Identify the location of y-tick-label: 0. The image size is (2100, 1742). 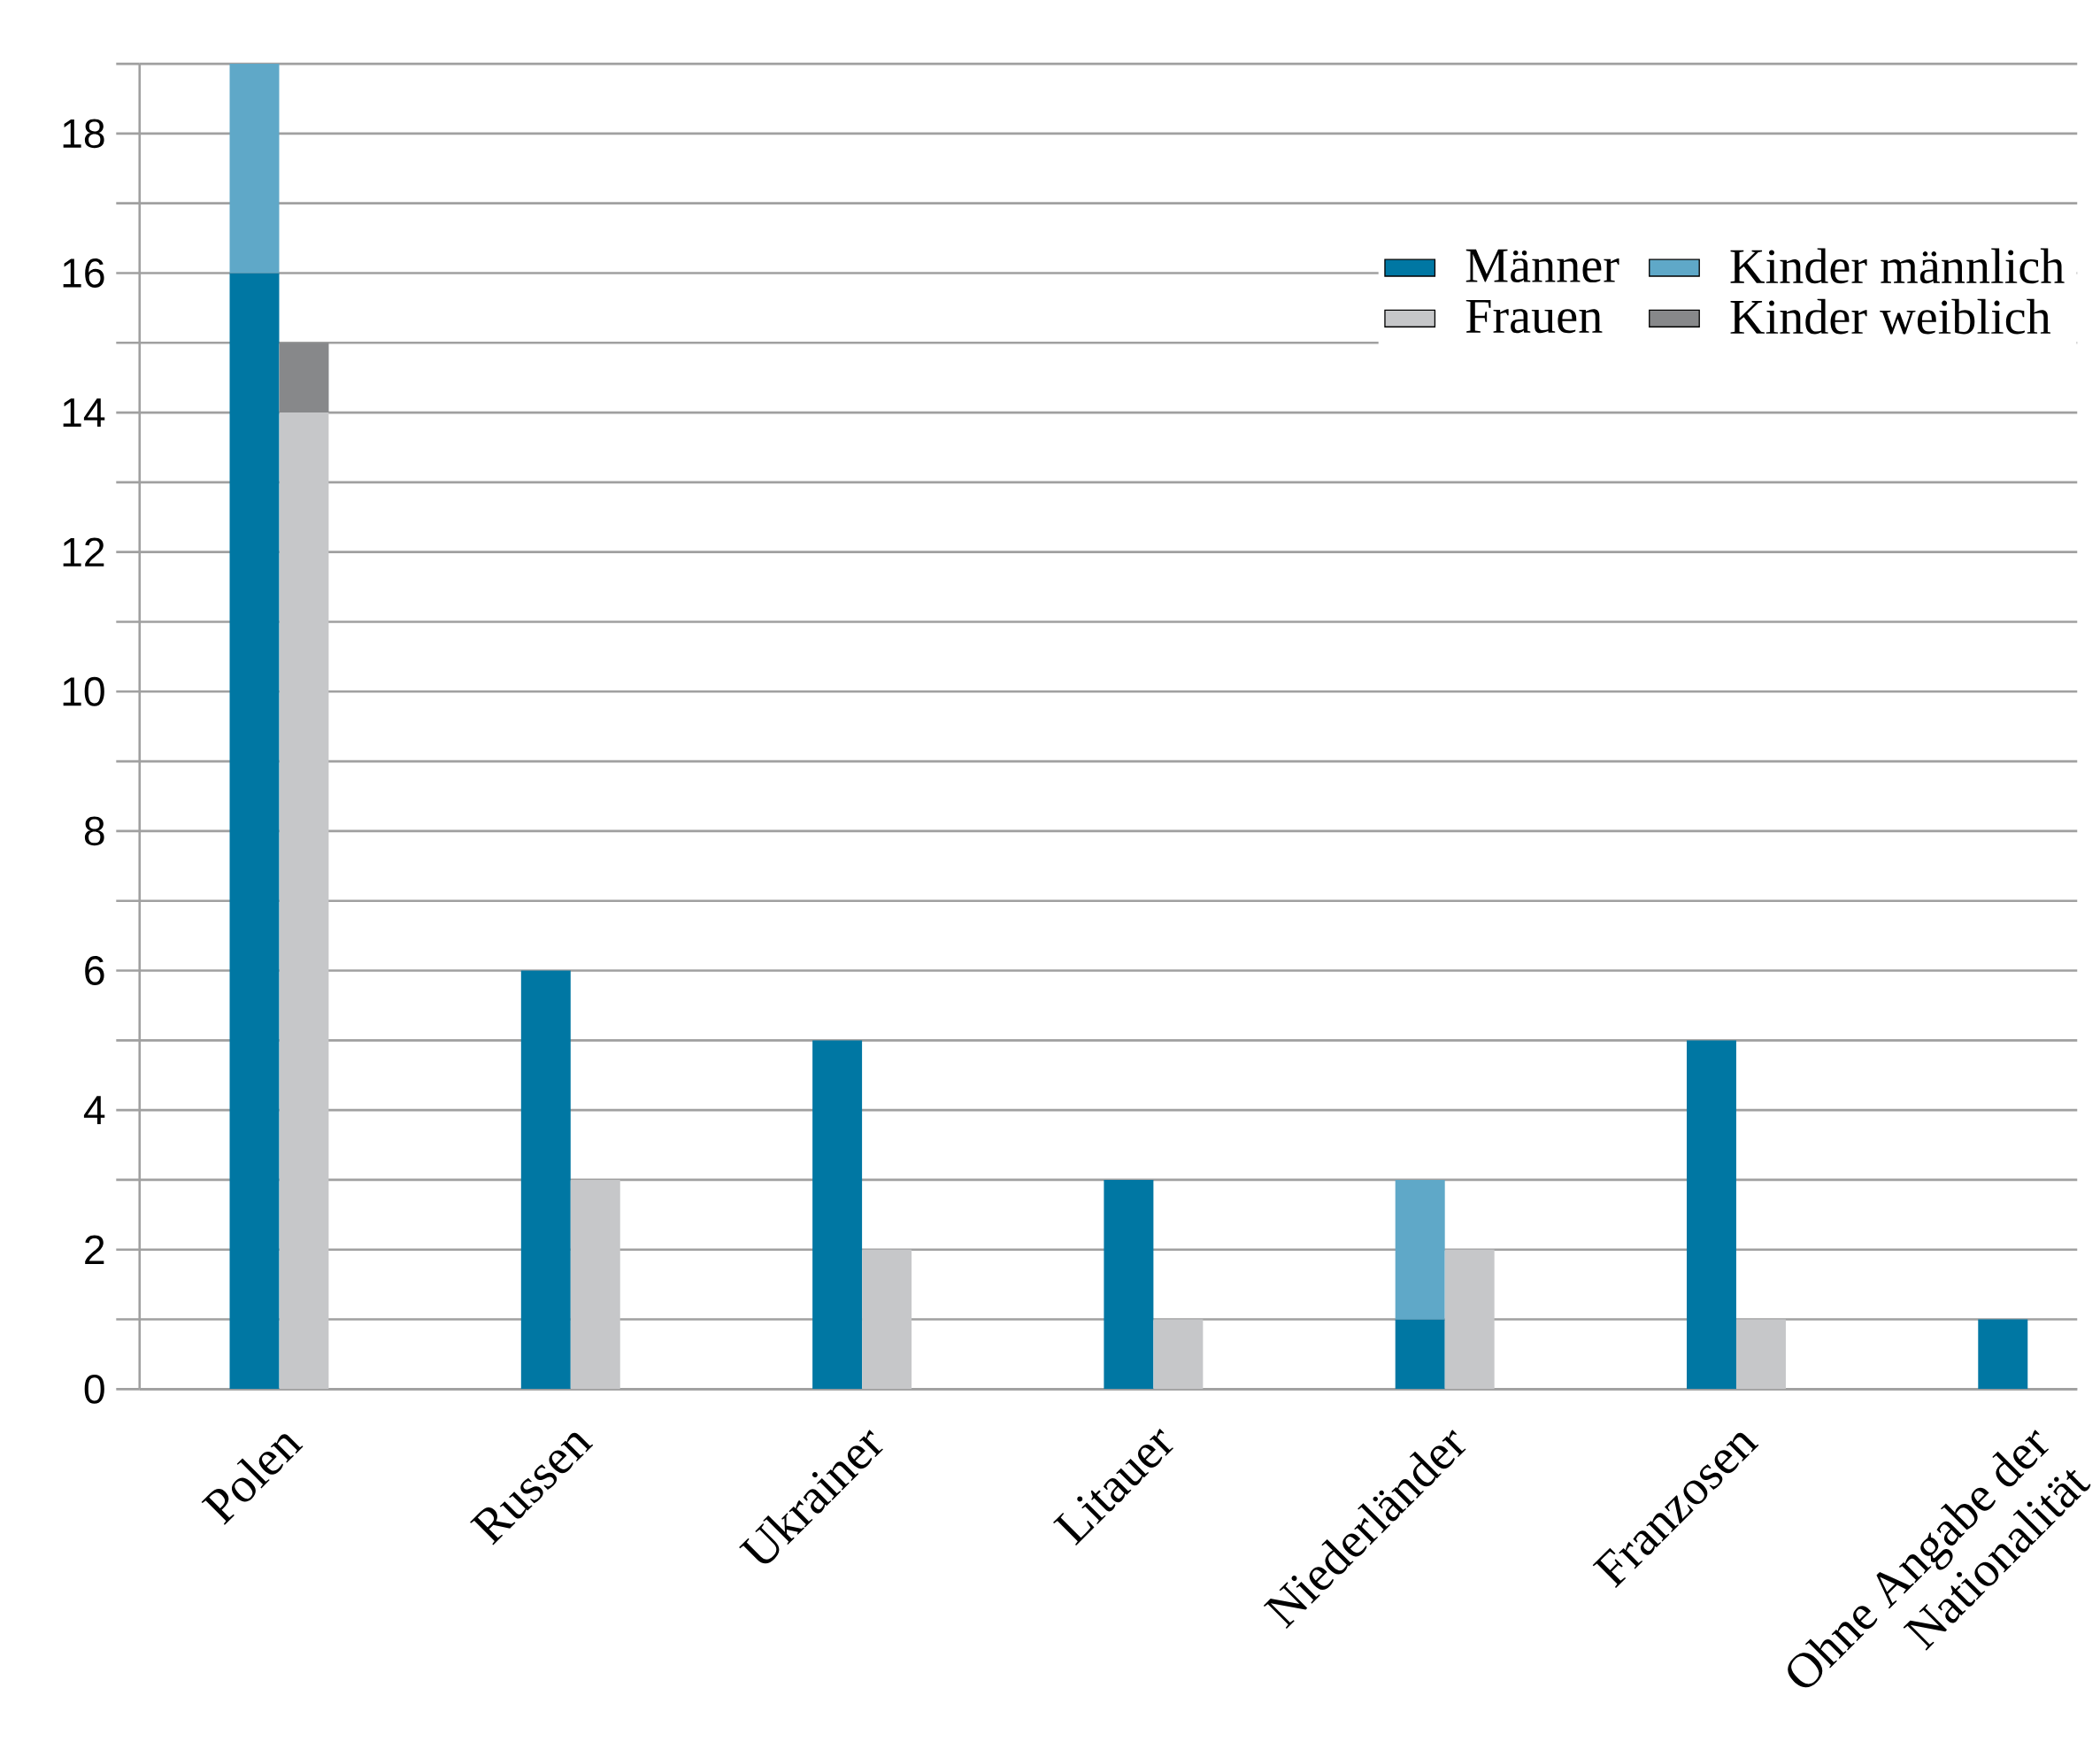
(94, 1389).